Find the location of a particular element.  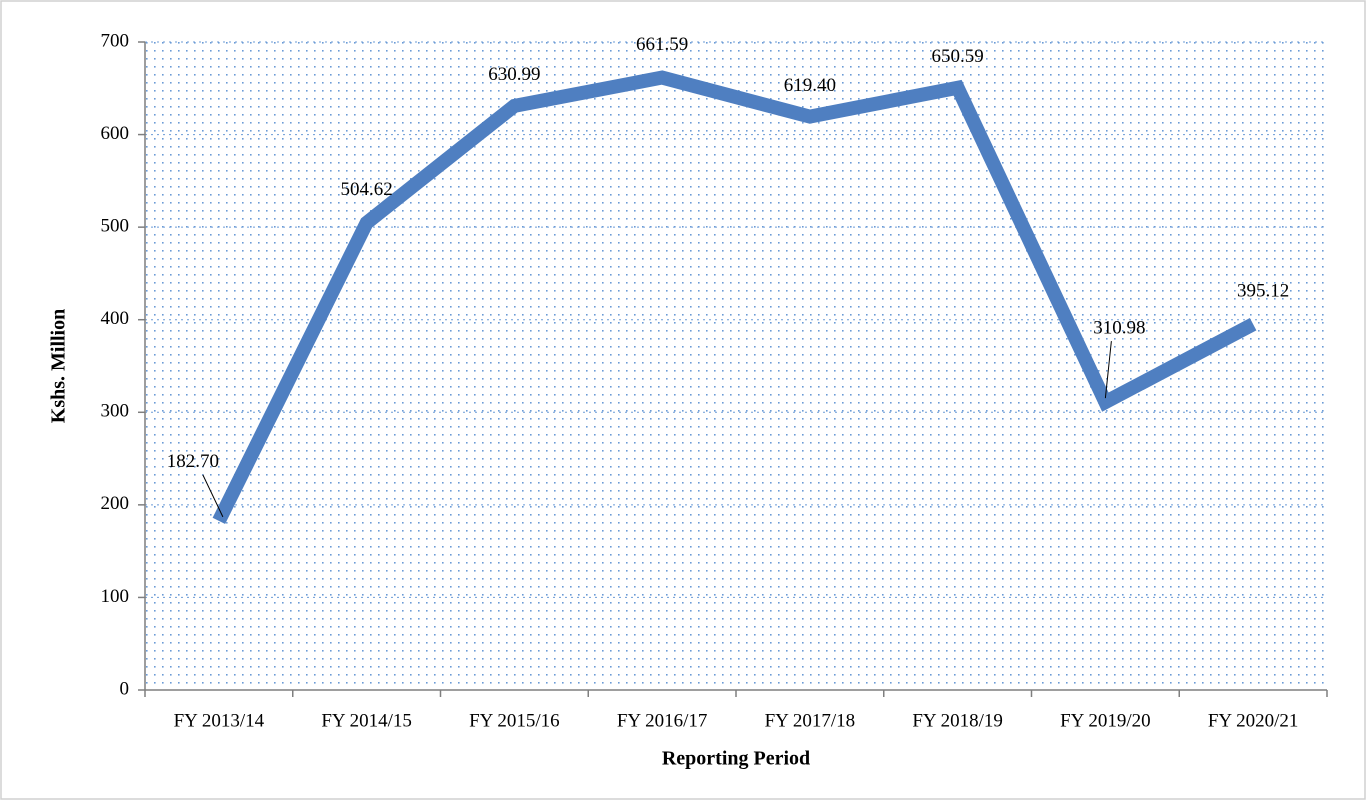

y-tick-label: 400 is located at coordinates (115, 318).